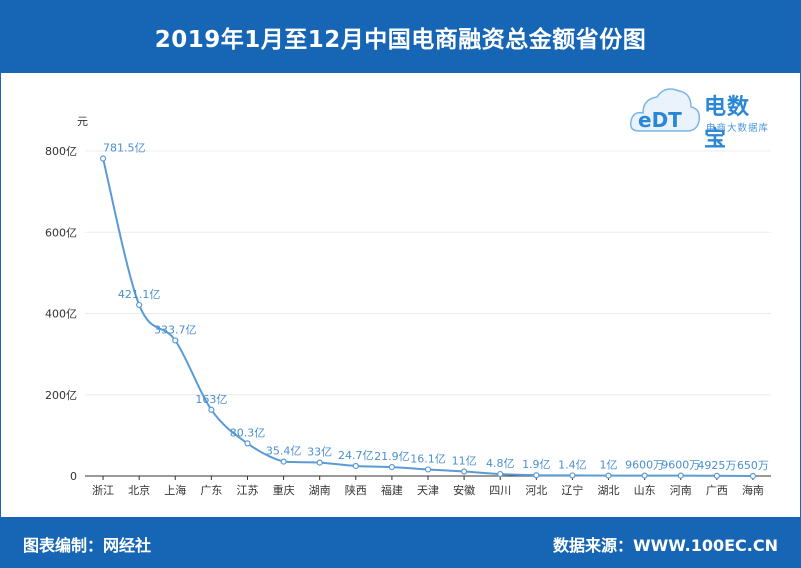 This screenshot has height=568, width=801. Describe the element at coordinates (87, 545) in the screenshot. I see `footer-credit: 图表编制：网经社` at that location.